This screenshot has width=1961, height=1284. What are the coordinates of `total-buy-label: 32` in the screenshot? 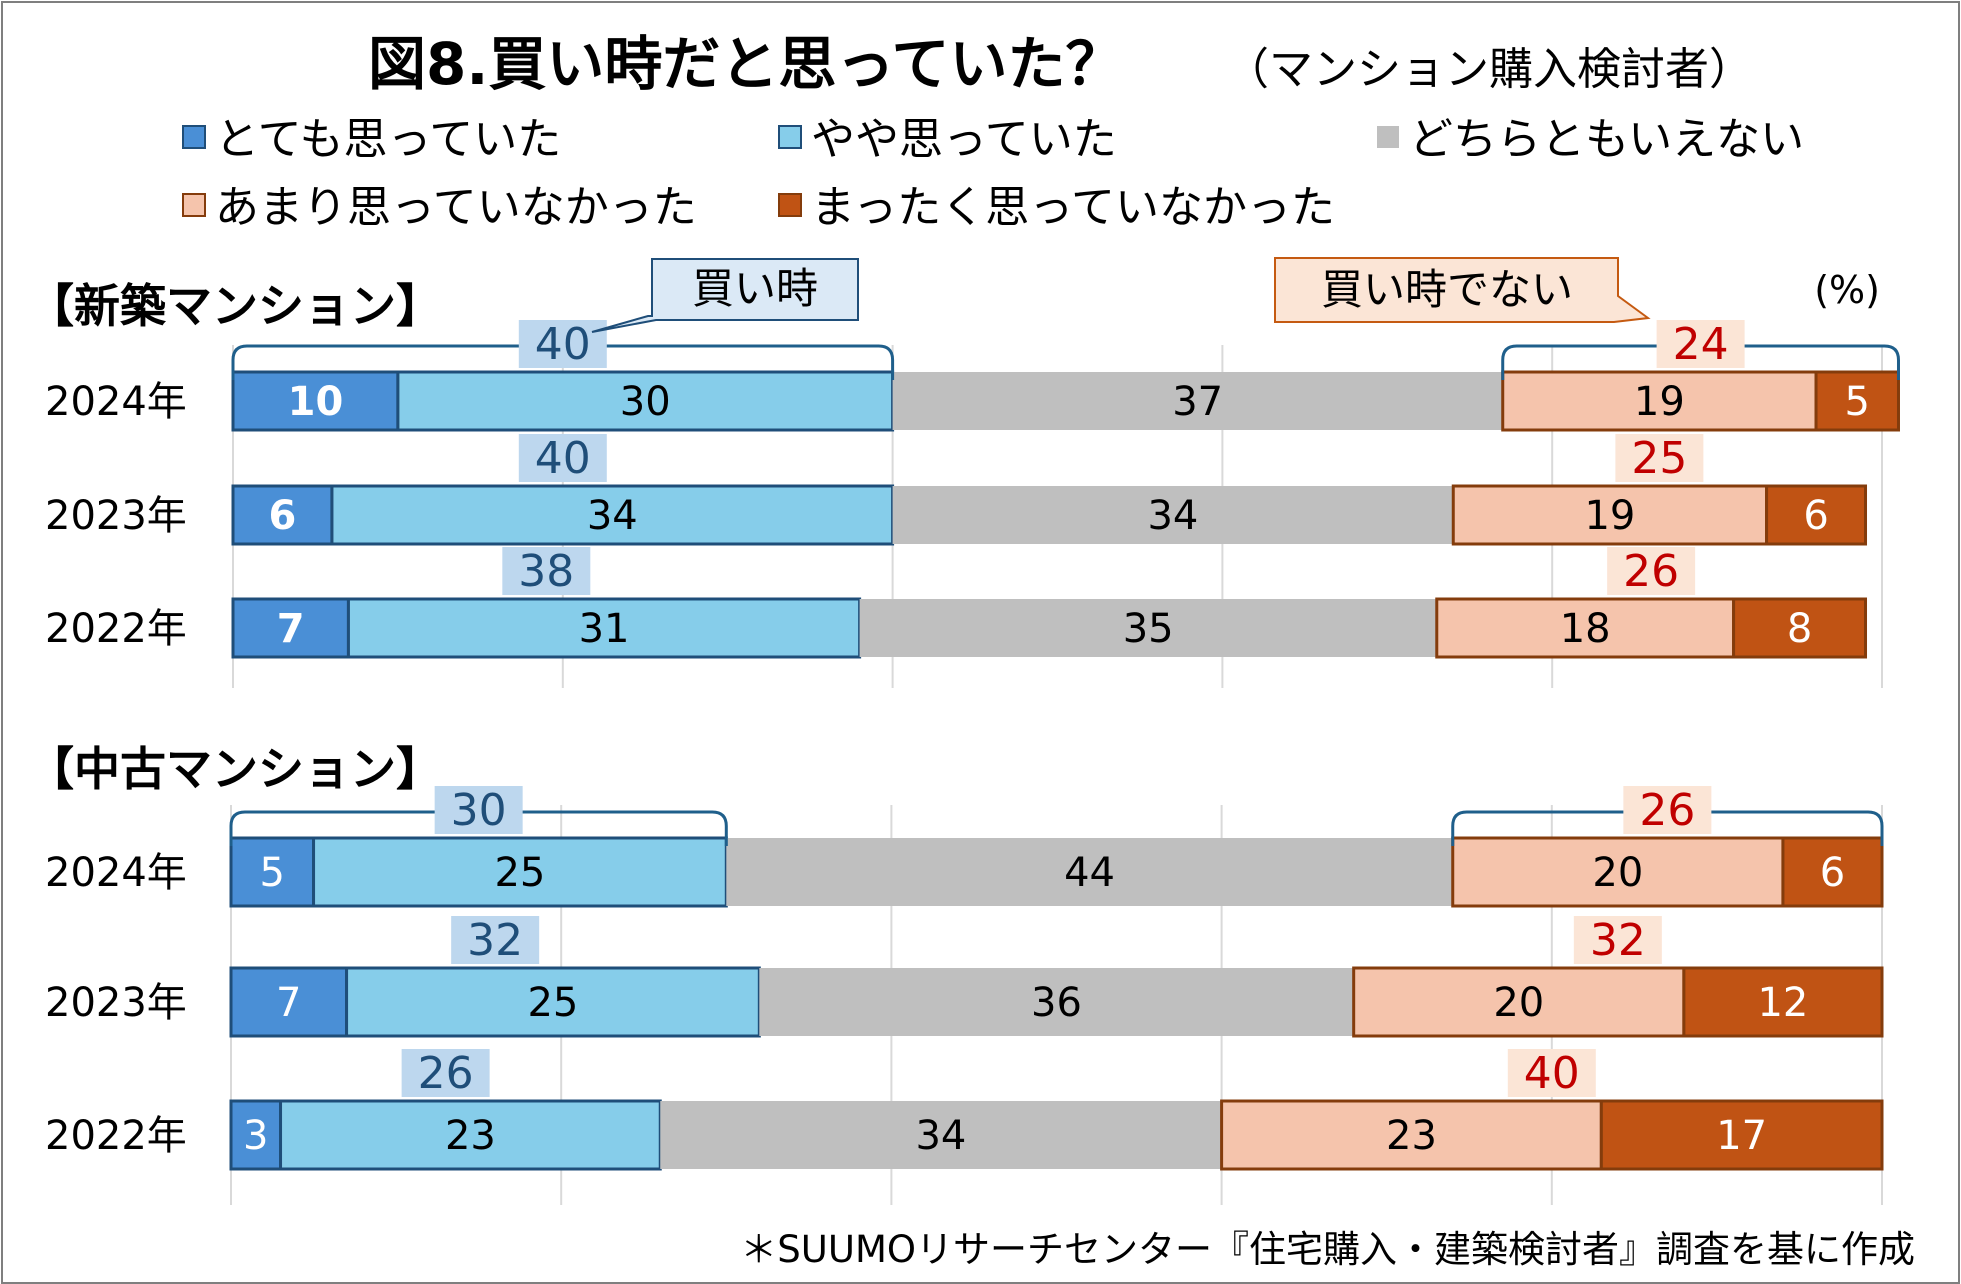 It's located at (495, 940).